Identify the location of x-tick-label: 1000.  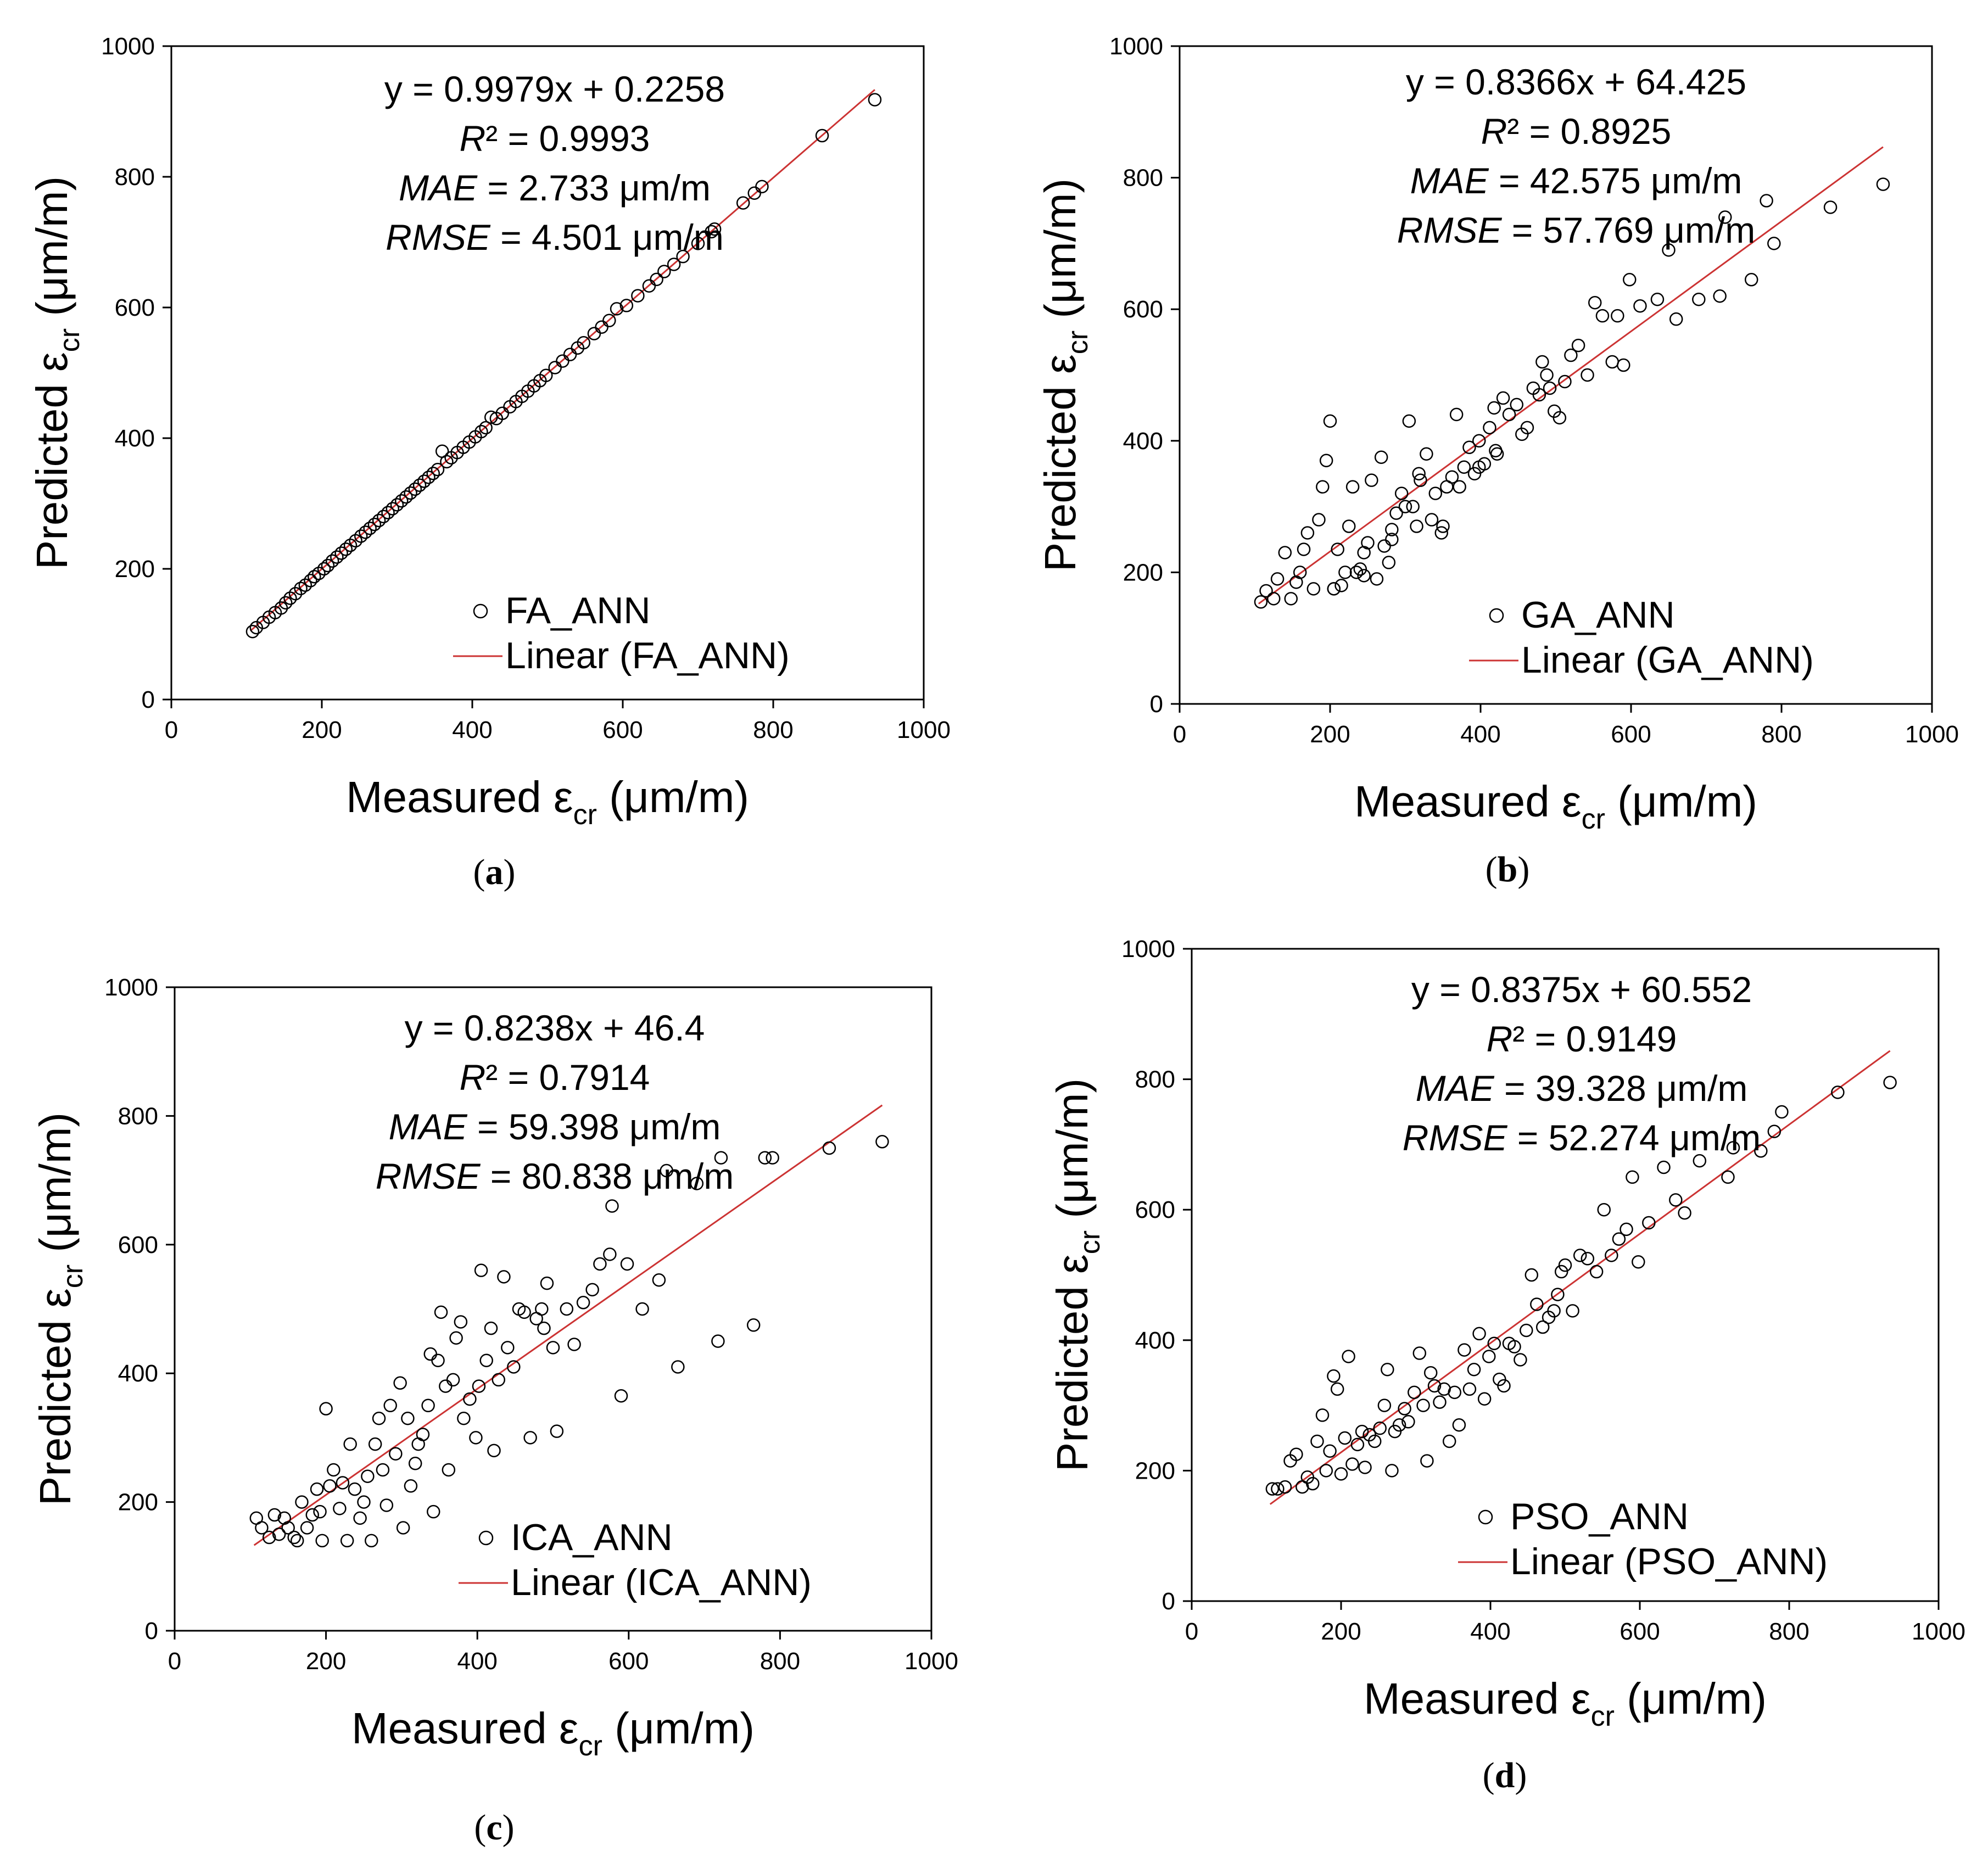
(924, 730).